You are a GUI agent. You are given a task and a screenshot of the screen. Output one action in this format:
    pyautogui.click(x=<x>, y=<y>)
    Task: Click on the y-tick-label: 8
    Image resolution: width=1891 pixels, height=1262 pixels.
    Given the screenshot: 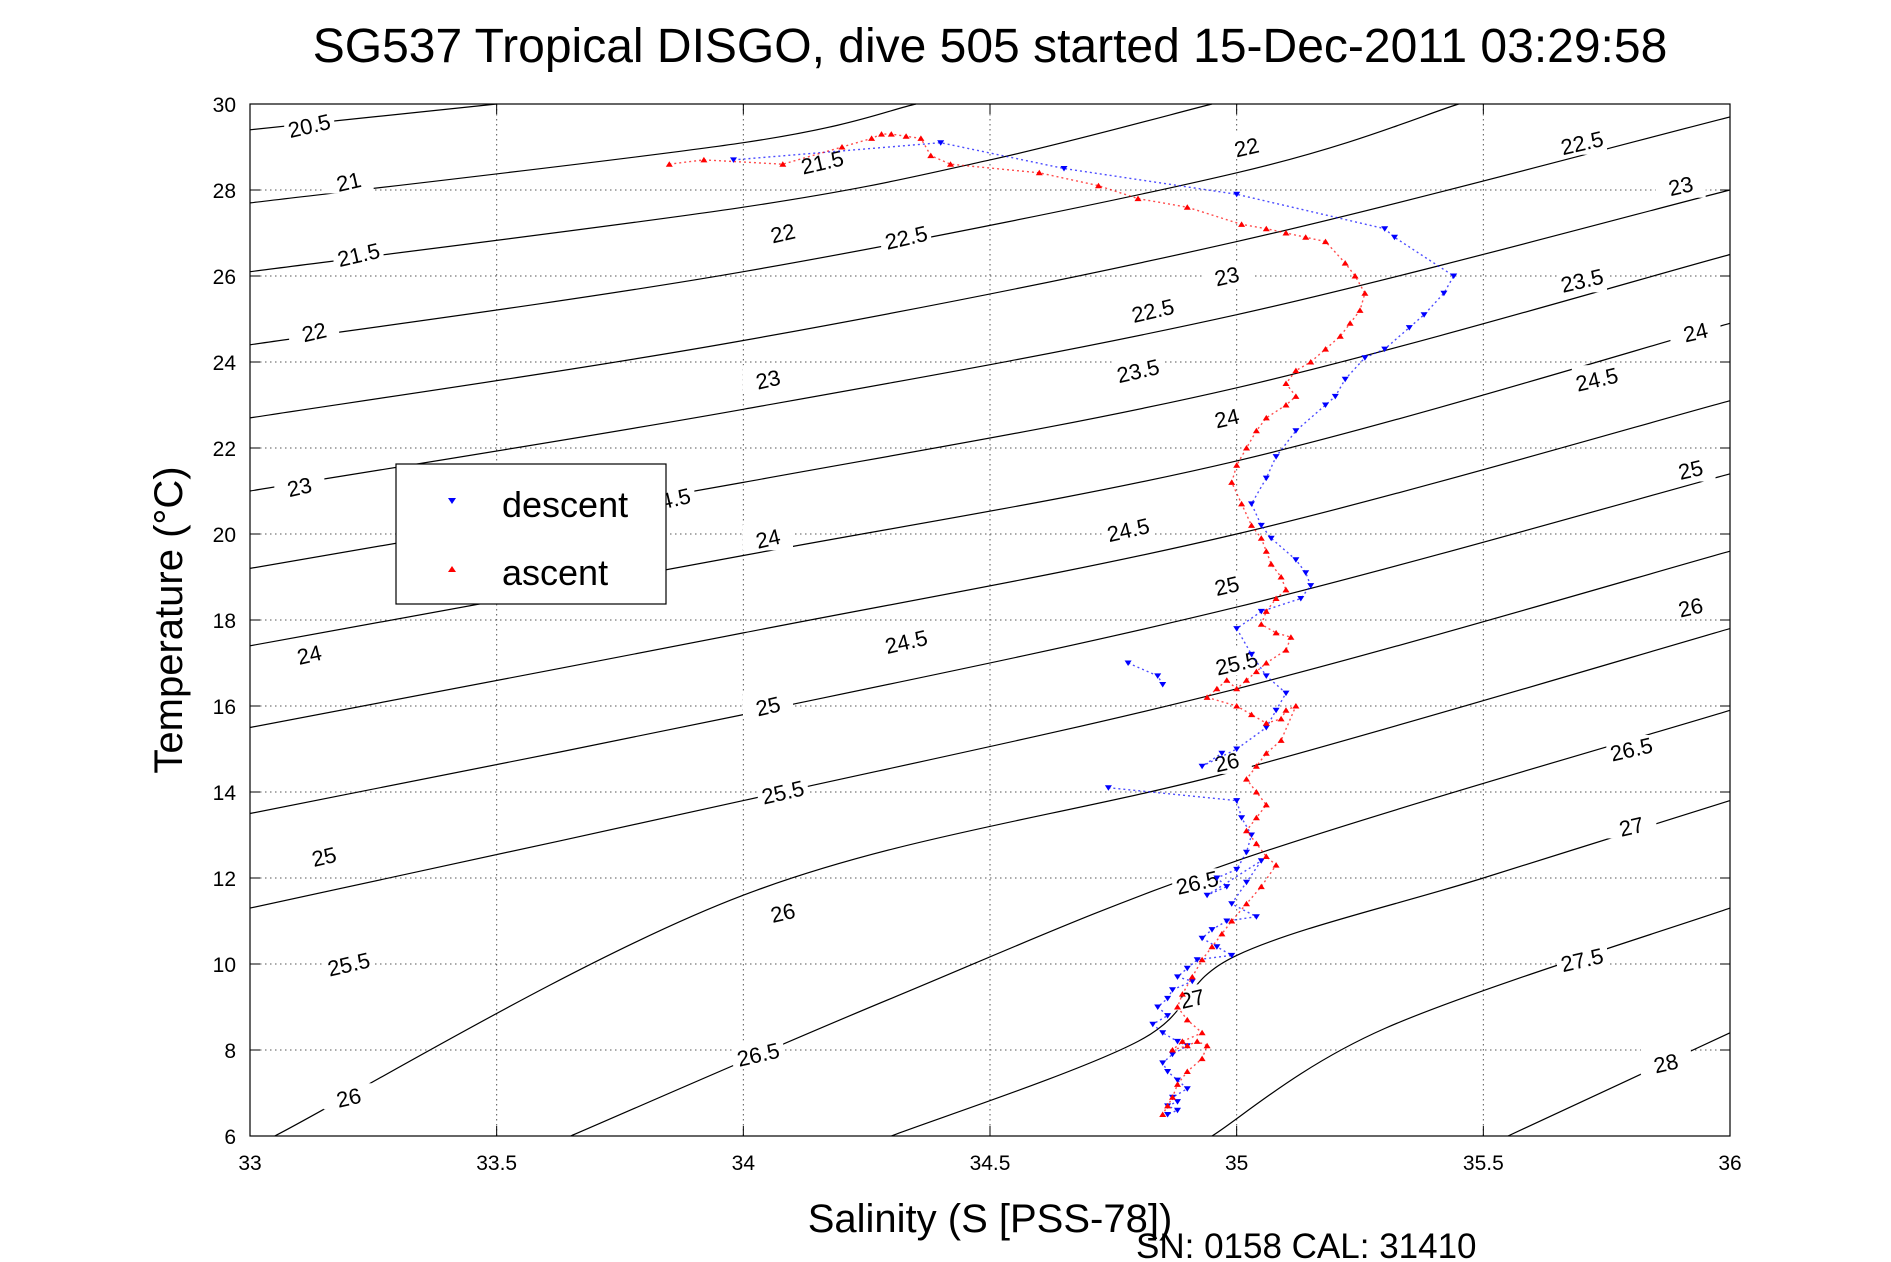 What is the action you would take?
    pyautogui.click(x=230, y=1051)
    